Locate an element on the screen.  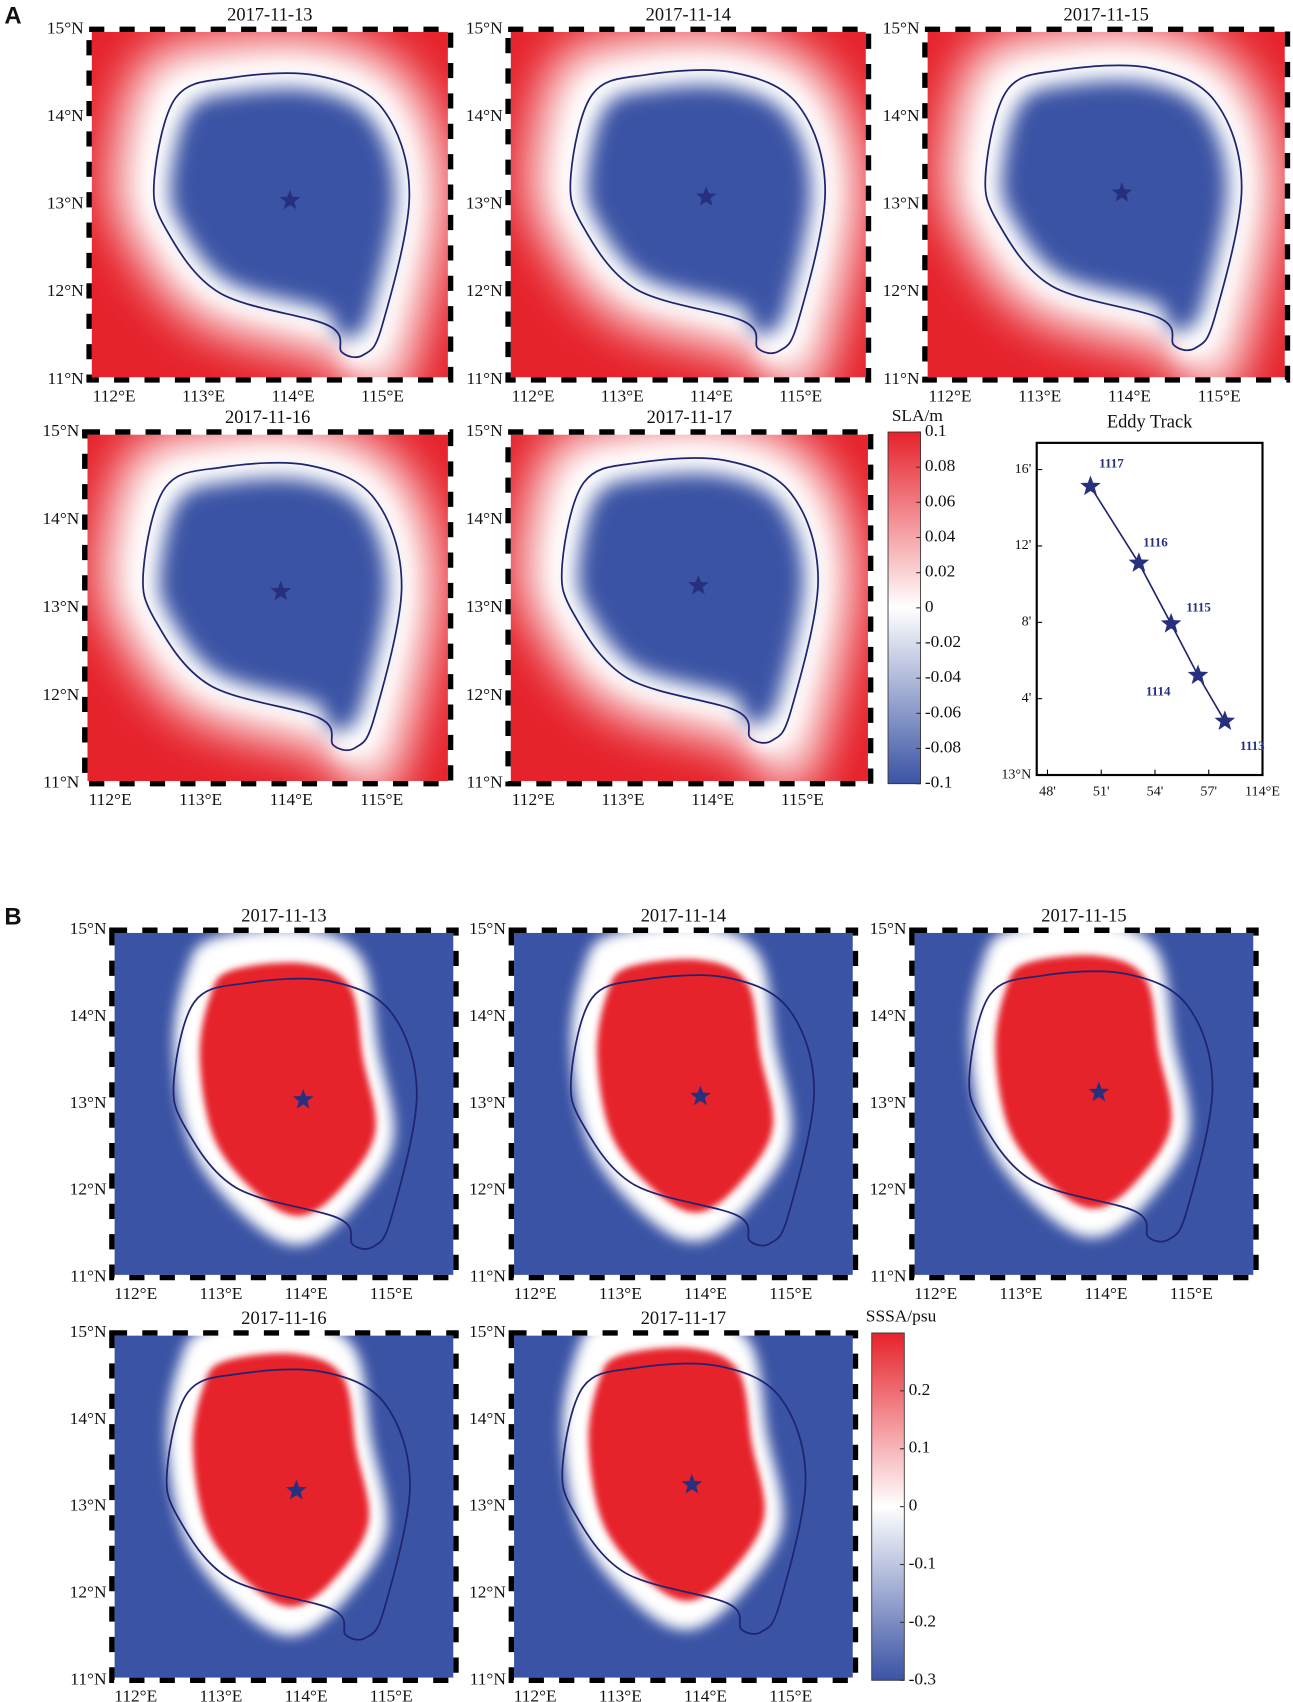
y-tick-label: 16' is located at coordinates (1023, 469).